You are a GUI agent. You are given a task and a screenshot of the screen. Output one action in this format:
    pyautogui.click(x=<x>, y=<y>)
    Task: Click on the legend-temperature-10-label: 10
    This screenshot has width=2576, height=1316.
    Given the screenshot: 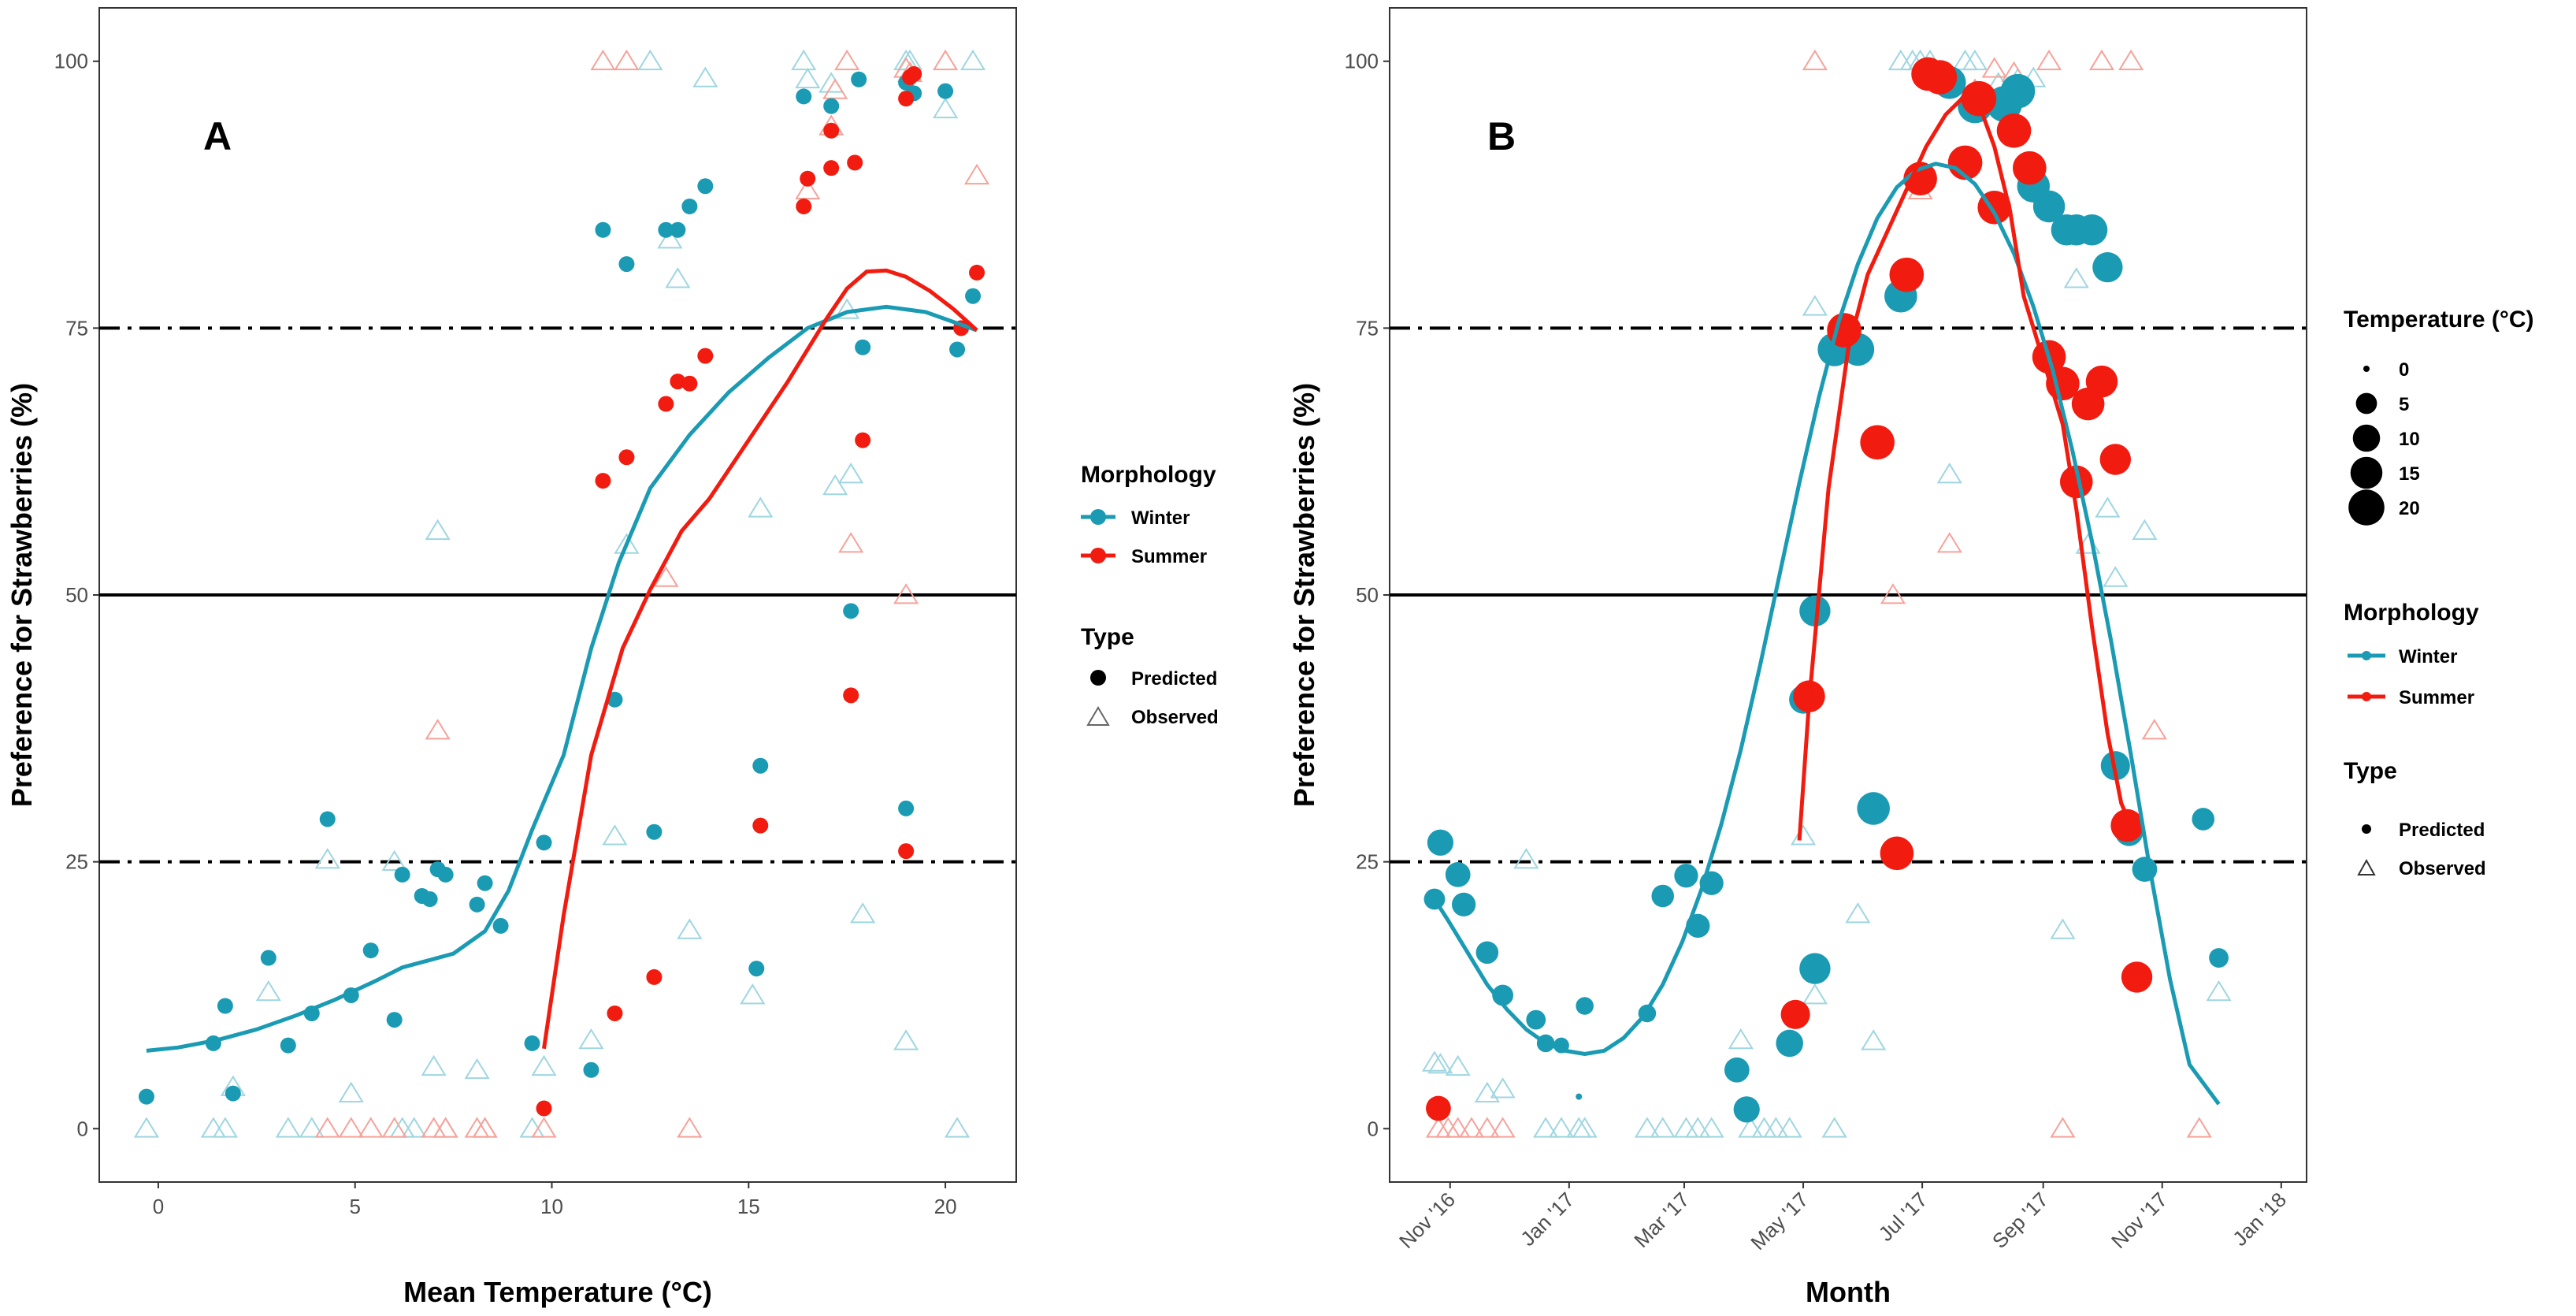 What is the action you would take?
    pyautogui.click(x=2409, y=439)
    